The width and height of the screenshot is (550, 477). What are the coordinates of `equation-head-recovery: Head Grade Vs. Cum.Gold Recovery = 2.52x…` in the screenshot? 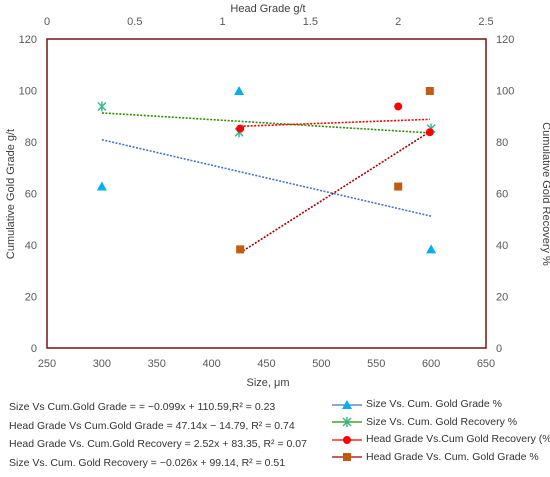 It's located at (158, 444).